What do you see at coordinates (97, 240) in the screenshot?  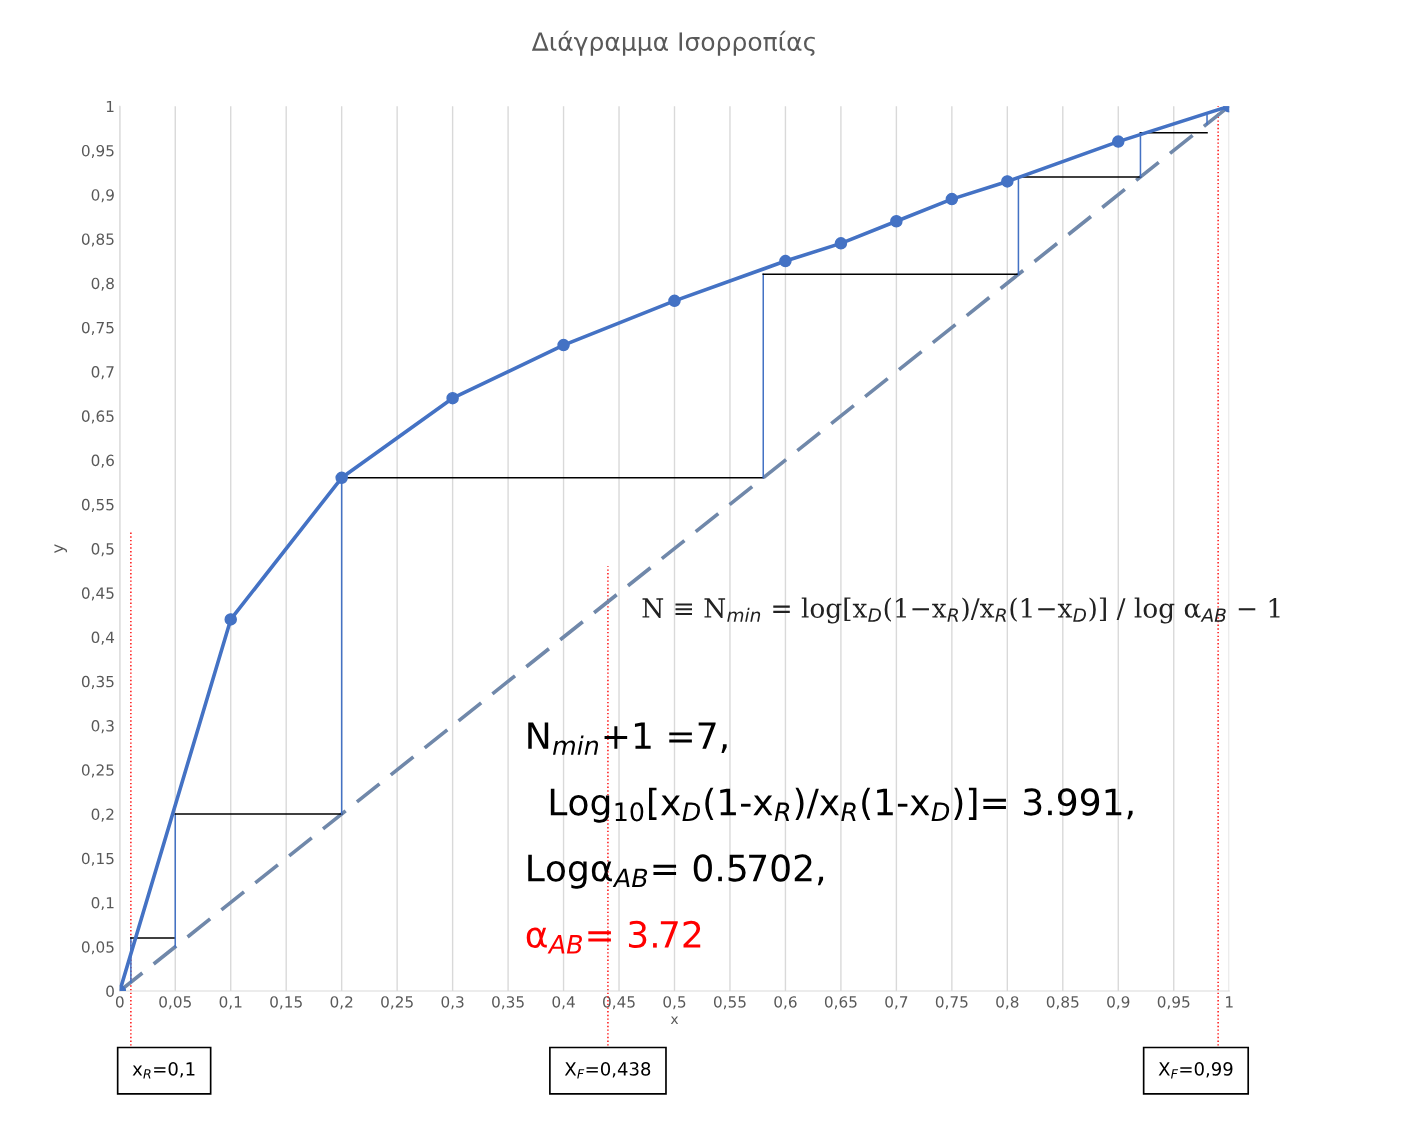 I see `y-tick-label: 0,85` at bounding box center [97, 240].